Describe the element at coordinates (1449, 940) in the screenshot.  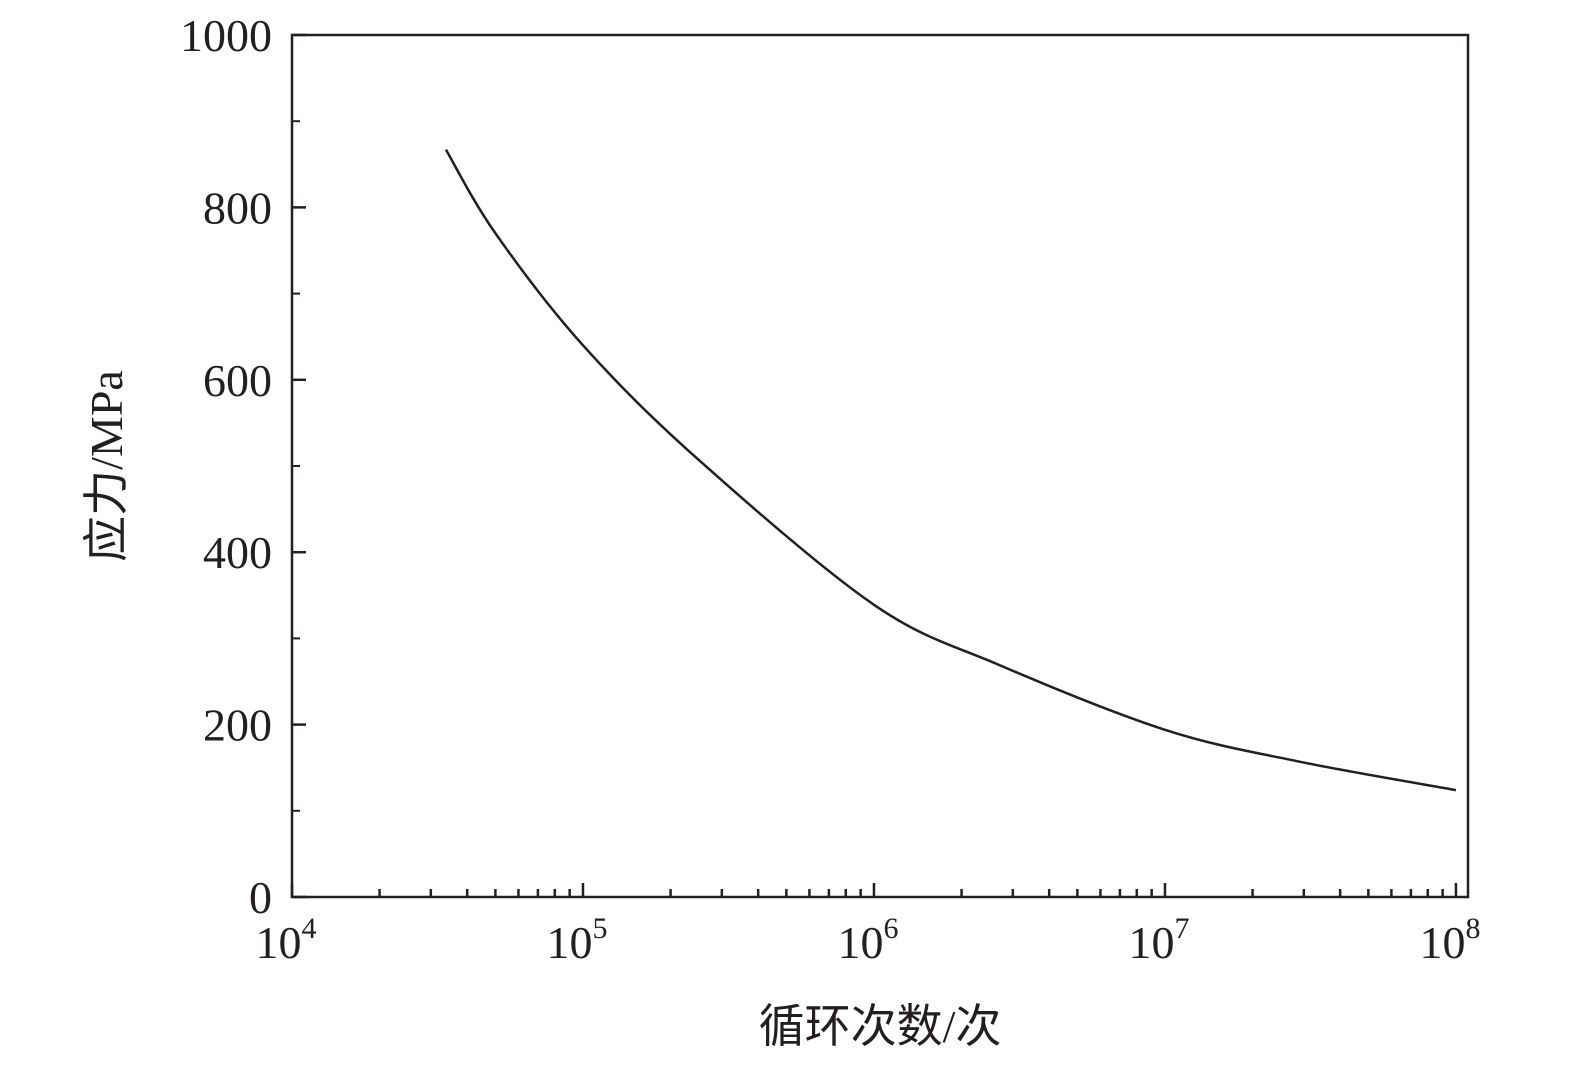
I see `x-tick-label: 10⁸` at that location.